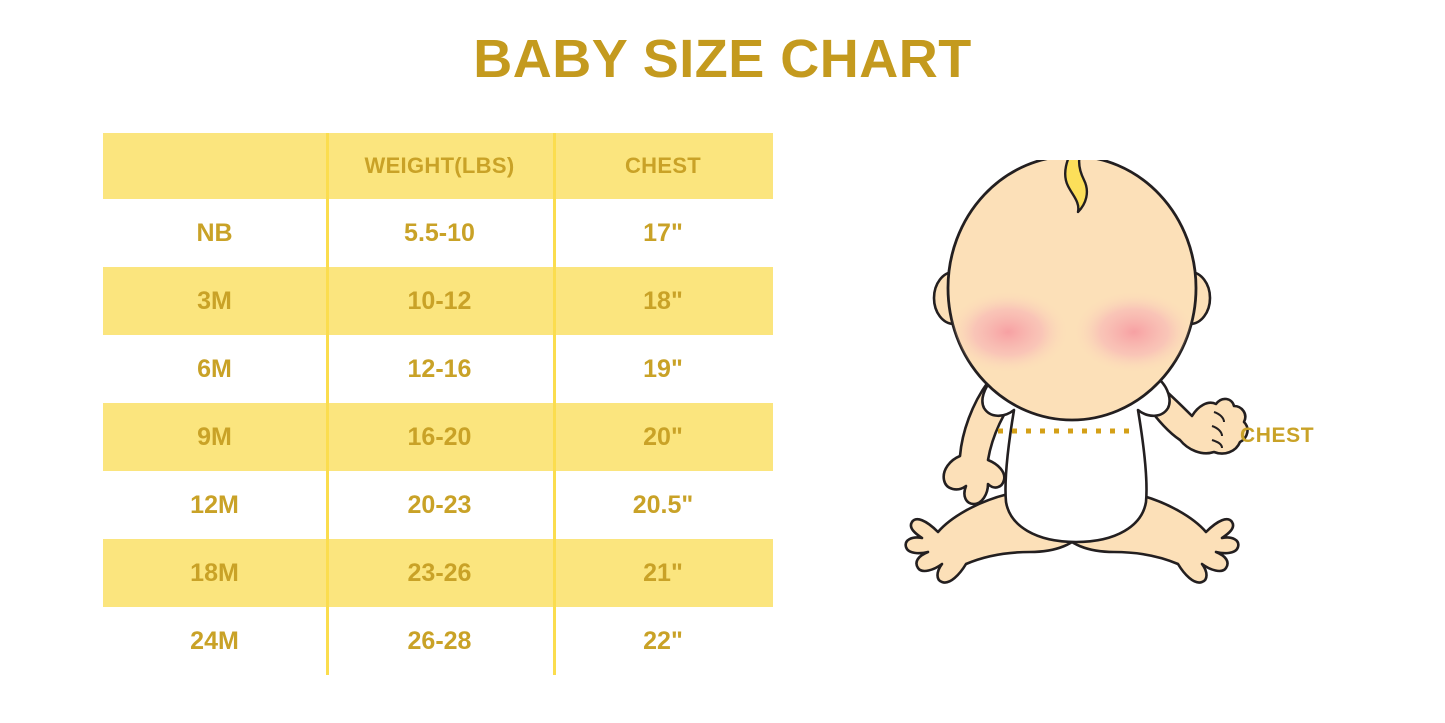 Image resolution: width=1445 pixels, height=723 pixels. What do you see at coordinates (214, 232) in the screenshot?
I see `cell-size: NB` at bounding box center [214, 232].